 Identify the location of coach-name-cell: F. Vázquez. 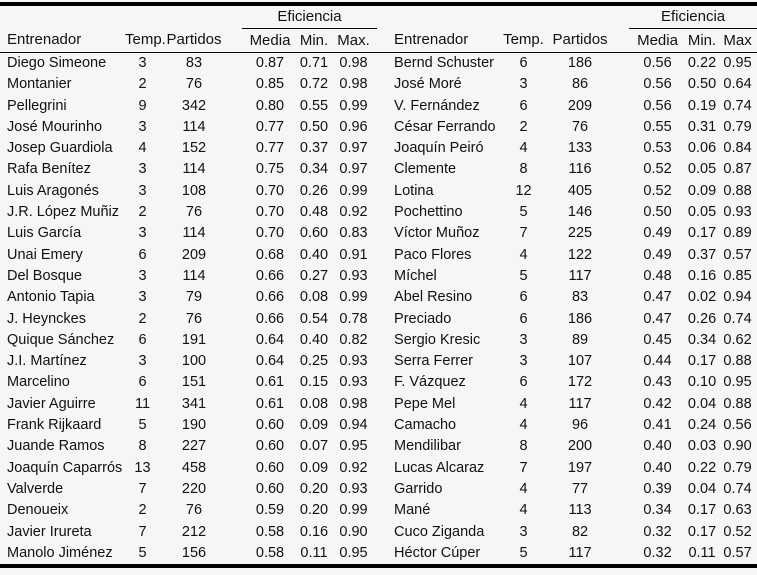
(430, 382).